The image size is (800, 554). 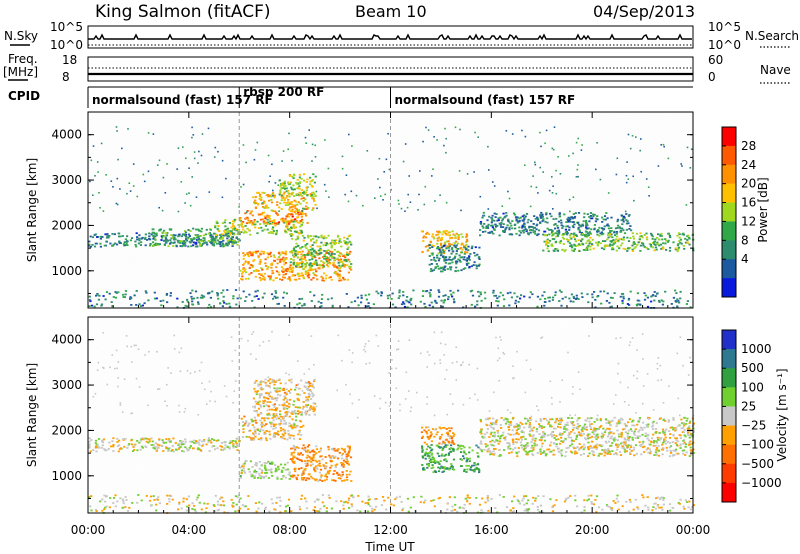 I want to click on beam-title: Beam 10, so click(x=391, y=11).